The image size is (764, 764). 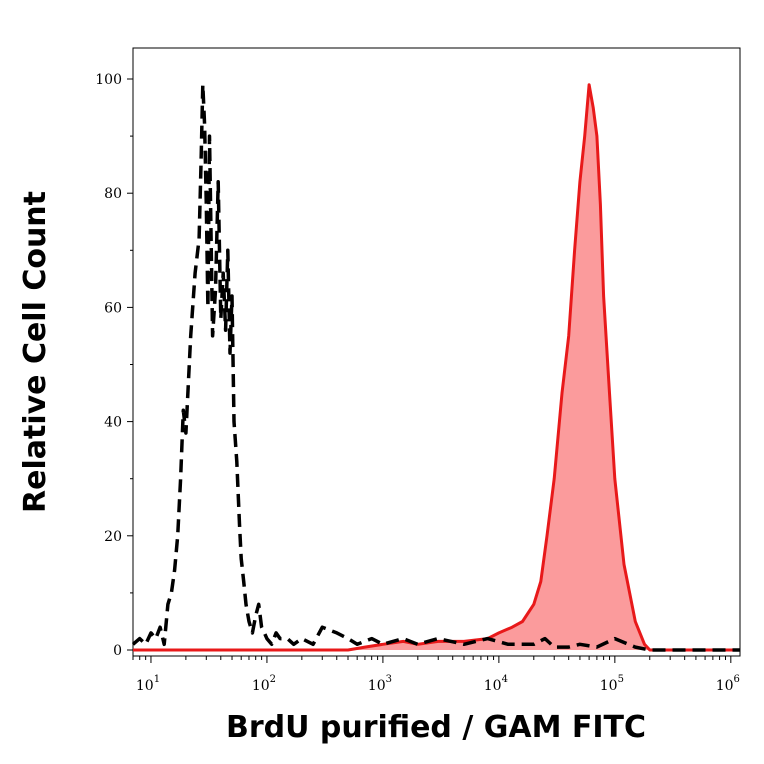 What do you see at coordinates (113, 308) in the screenshot?
I see `y-tick-label: 60` at bounding box center [113, 308].